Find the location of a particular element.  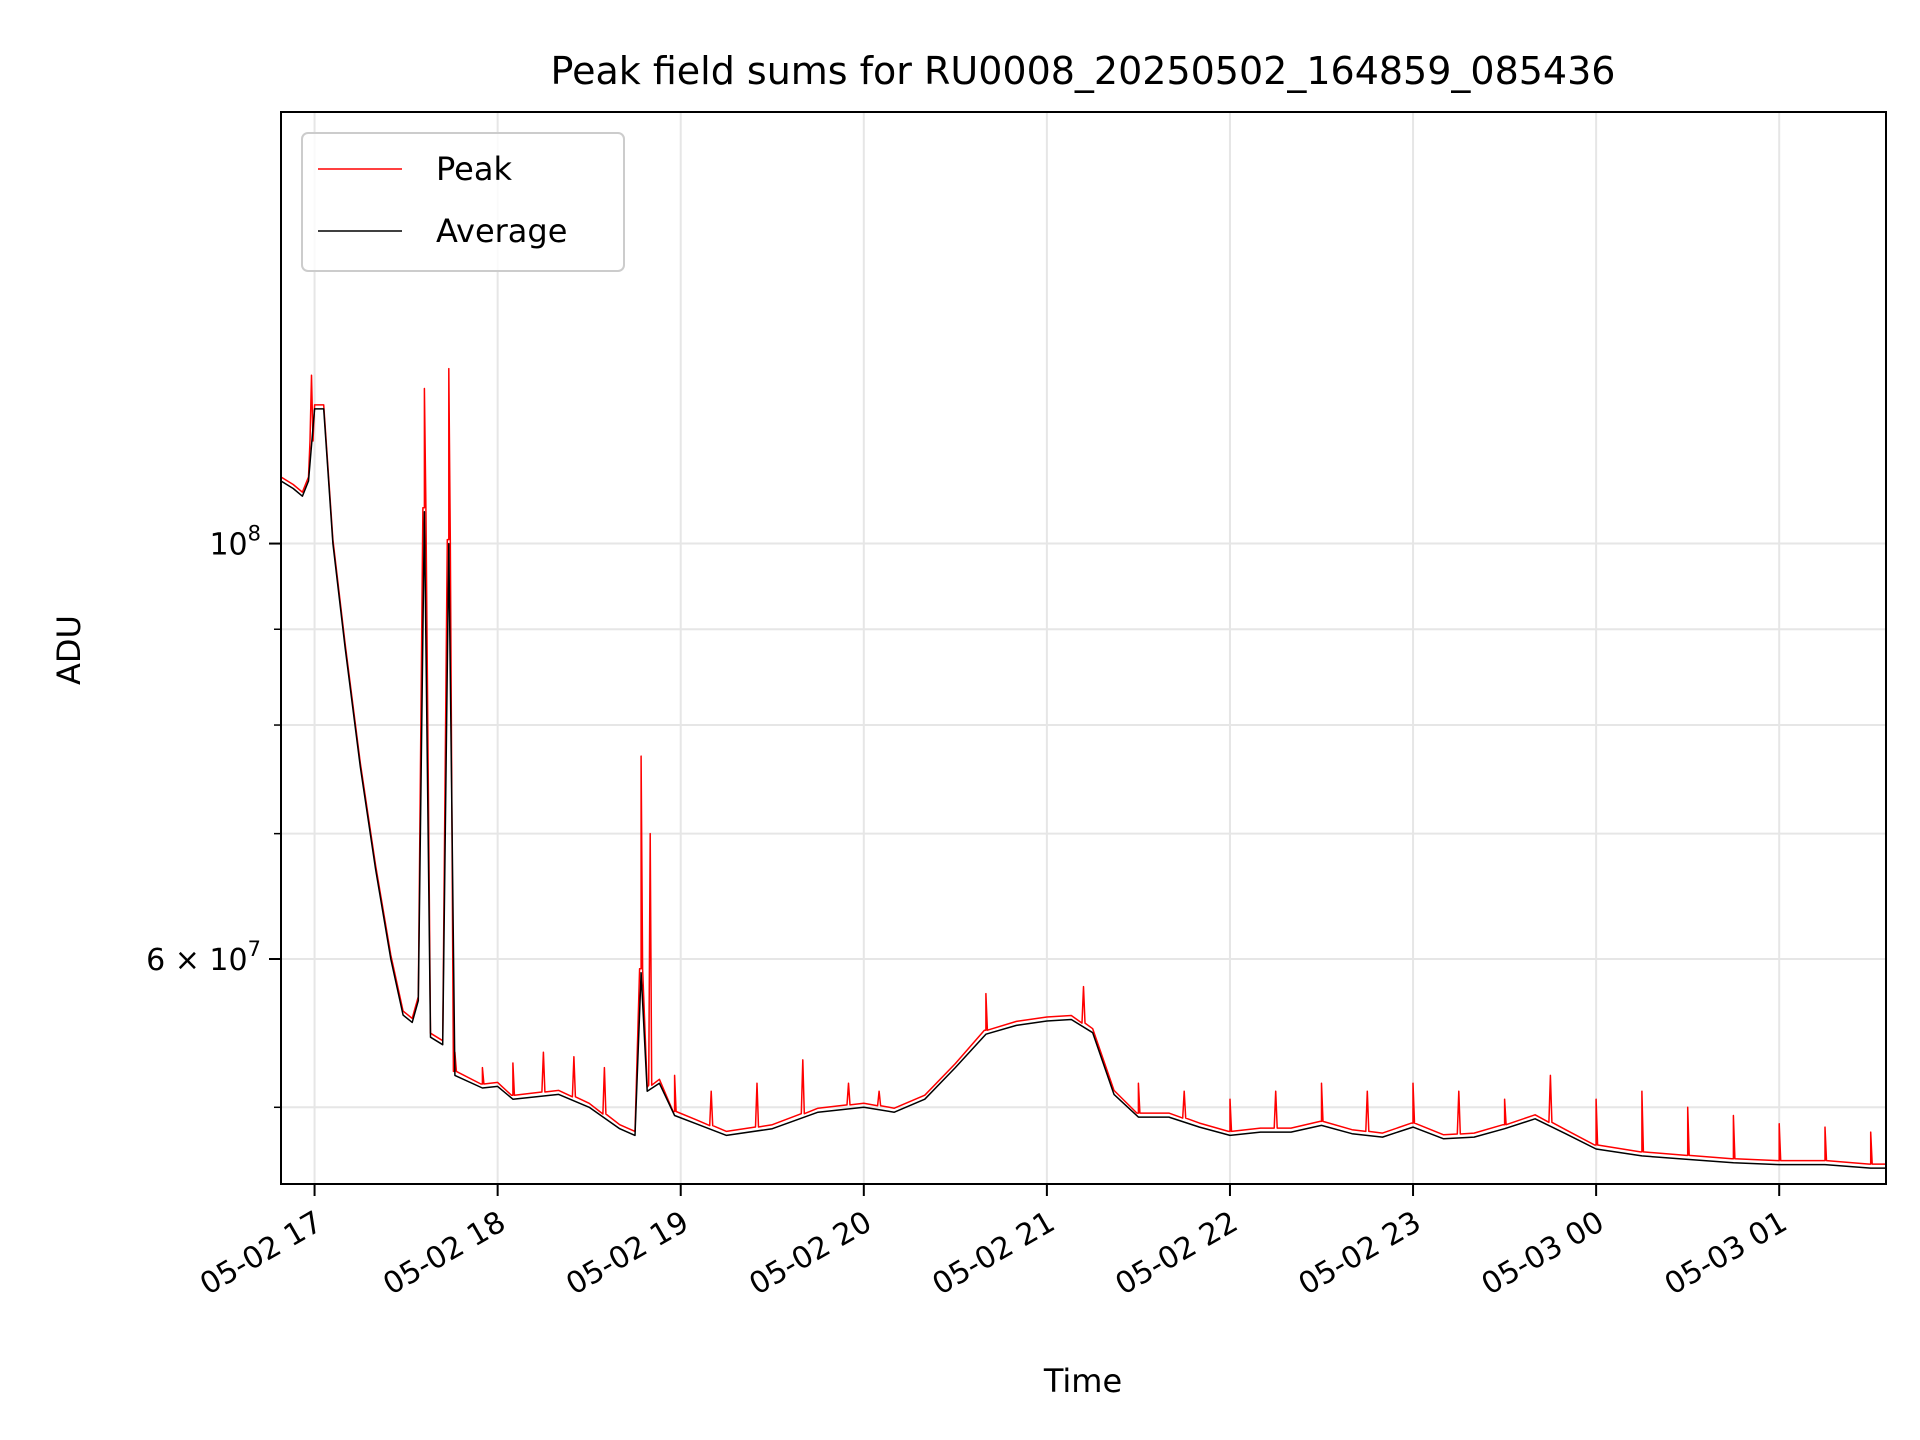

legend-box is located at coordinates (463, 202).